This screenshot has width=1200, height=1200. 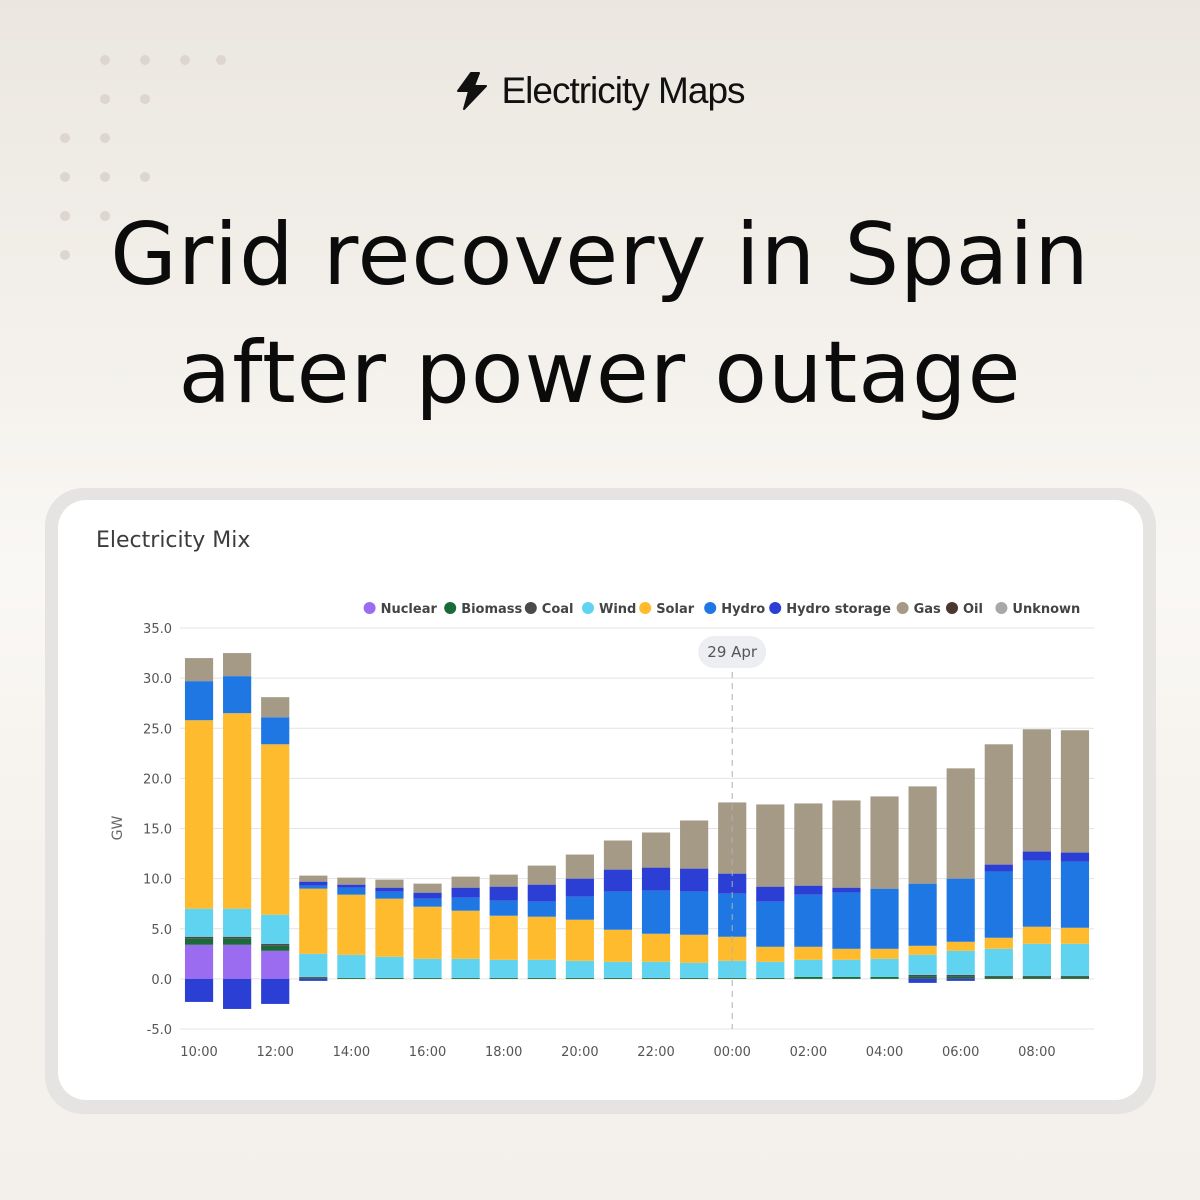 I want to click on brand-name: Electricity Maps, so click(x=623, y=90).